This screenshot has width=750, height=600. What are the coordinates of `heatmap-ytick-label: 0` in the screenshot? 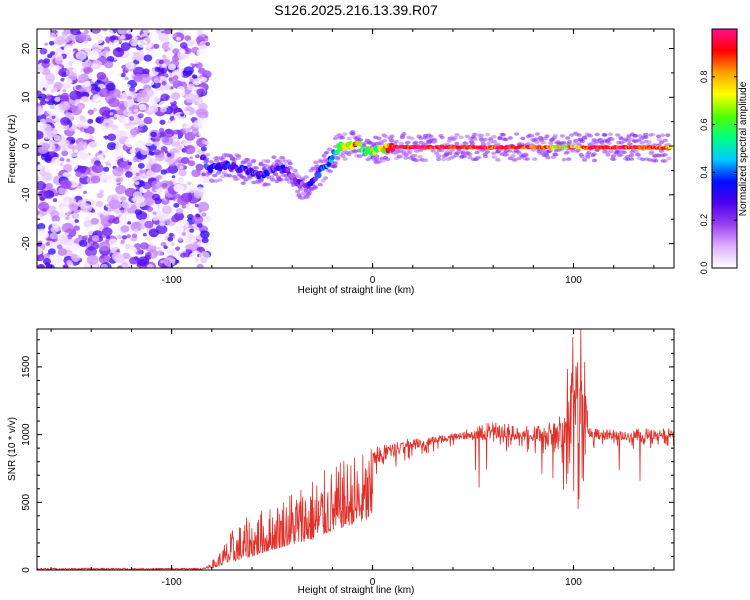 It's located at (26, 146).